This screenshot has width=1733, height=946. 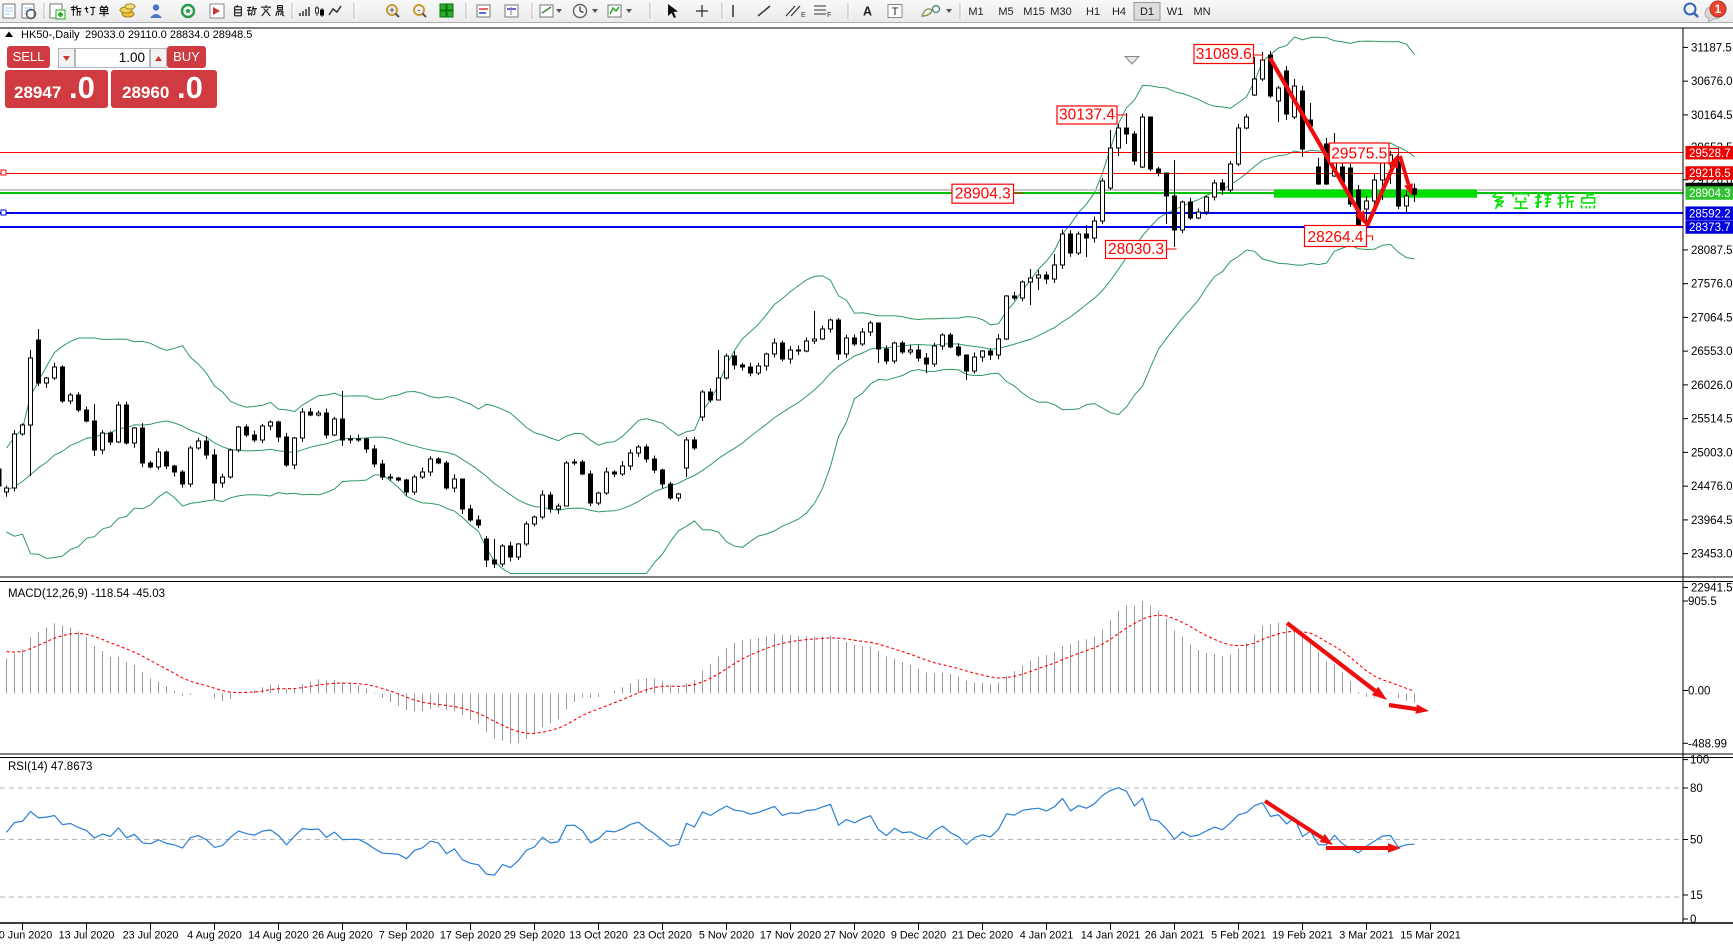 I want to click on svg-text: 7 Sep 2020, so click(x=406, y=936).